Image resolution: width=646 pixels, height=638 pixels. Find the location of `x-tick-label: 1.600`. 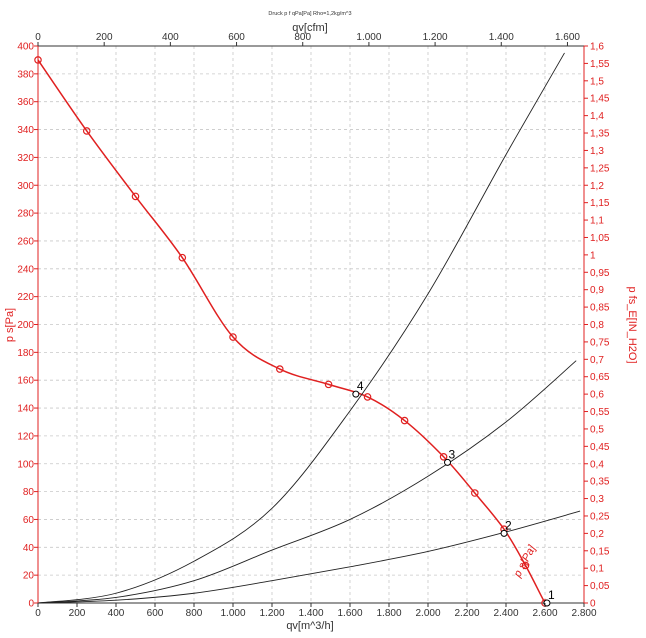

x-tick-label: 1.600 is located at coordinates (349, 613).